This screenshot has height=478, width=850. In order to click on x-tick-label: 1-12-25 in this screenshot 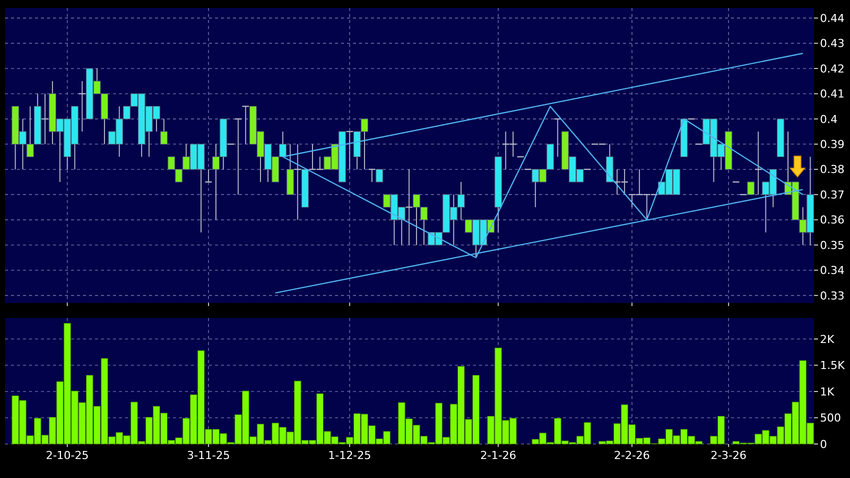, I will do `click(350, 455)`.